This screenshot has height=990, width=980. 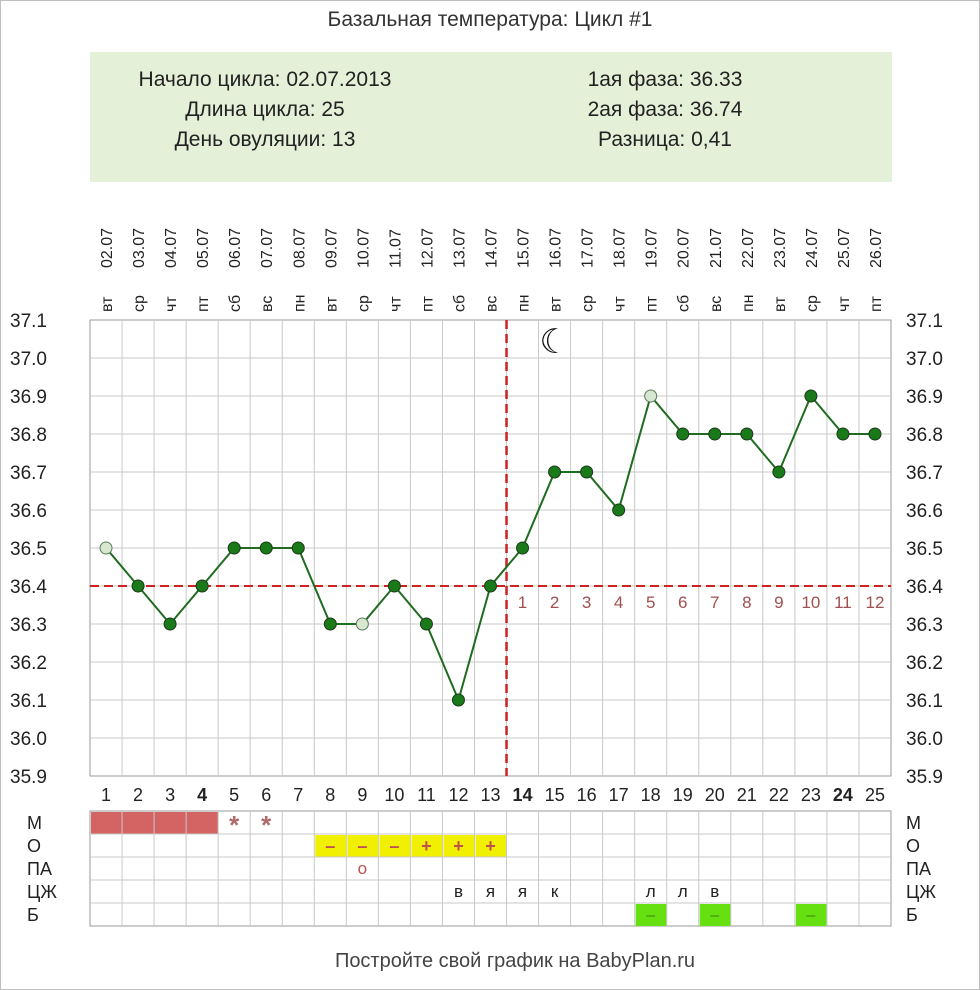 I want to click on row-label-right: ЦЖ, so click(x=921, y=892).